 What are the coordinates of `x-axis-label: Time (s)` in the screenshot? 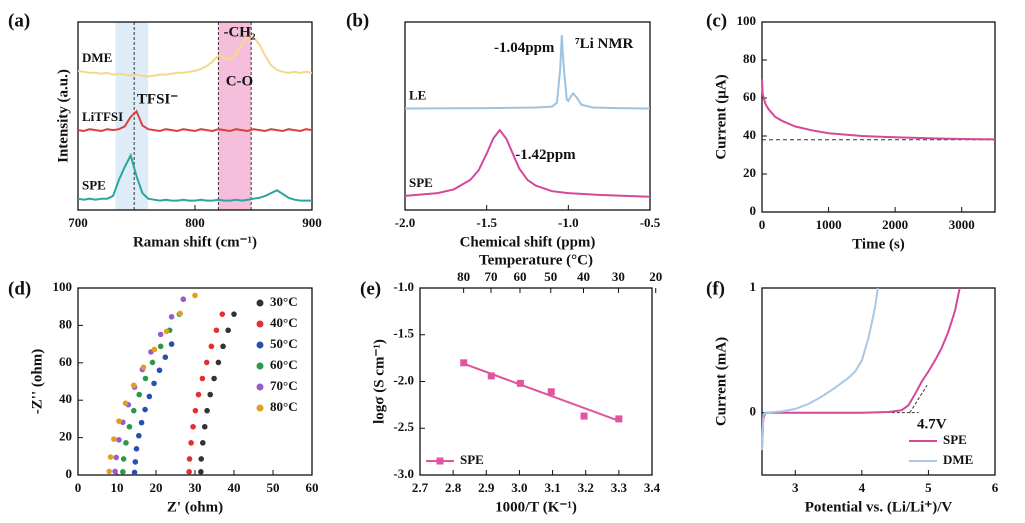 It's located at (878, 244).